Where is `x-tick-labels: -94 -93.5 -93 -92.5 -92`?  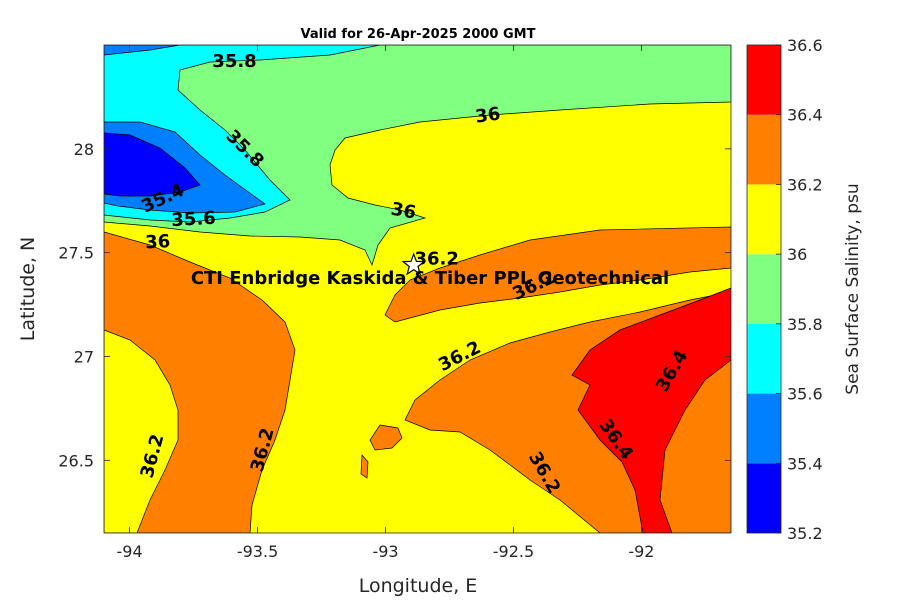 x-tick-labels: -94 -93.5 -93 -92.5 -92 is located at coordinates (386, 551).